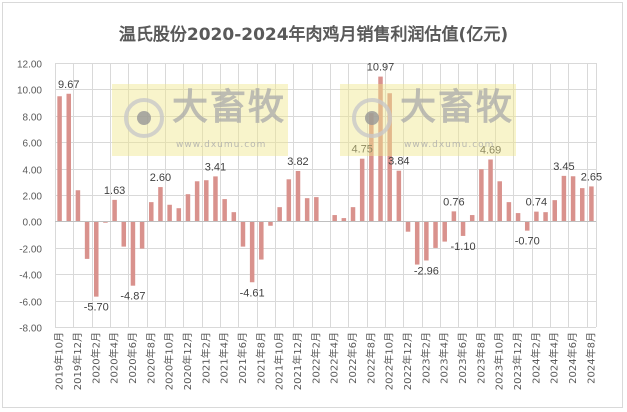  I want to click on data-label: 2.60, so click(160, 178).